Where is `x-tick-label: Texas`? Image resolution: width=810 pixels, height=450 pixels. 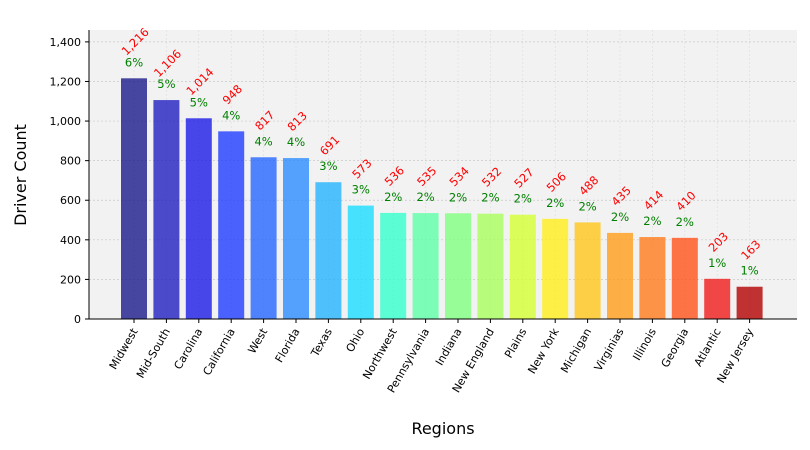 x-tick-label: Texas is located at coordinates (321, 343).